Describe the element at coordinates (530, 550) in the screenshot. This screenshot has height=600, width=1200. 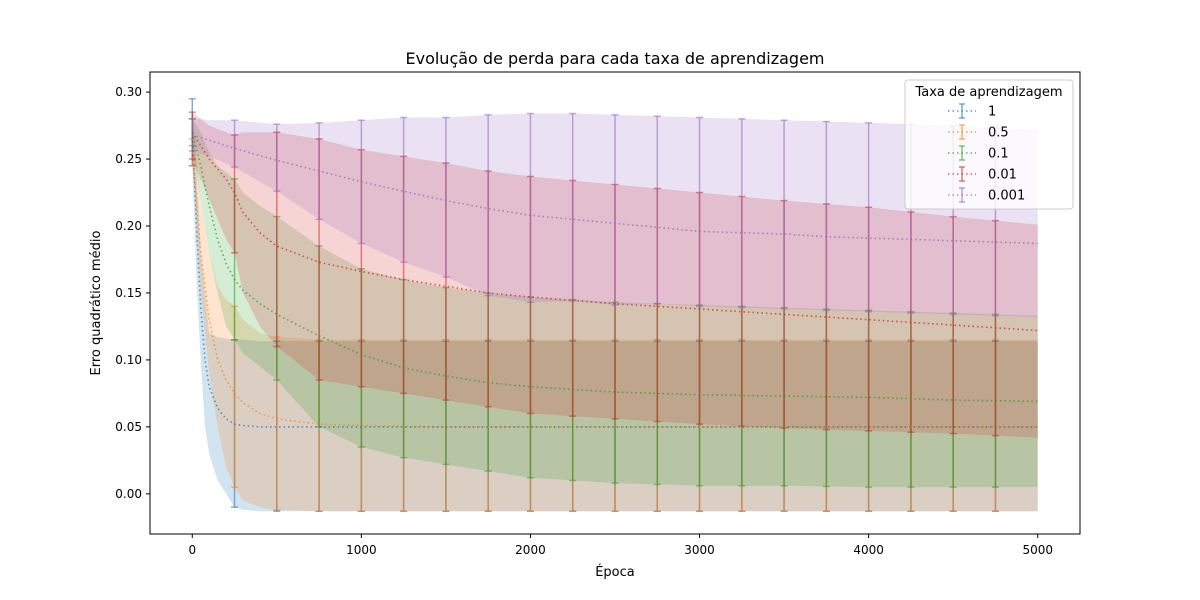
I see `x-tick-label: 2000` at that location.